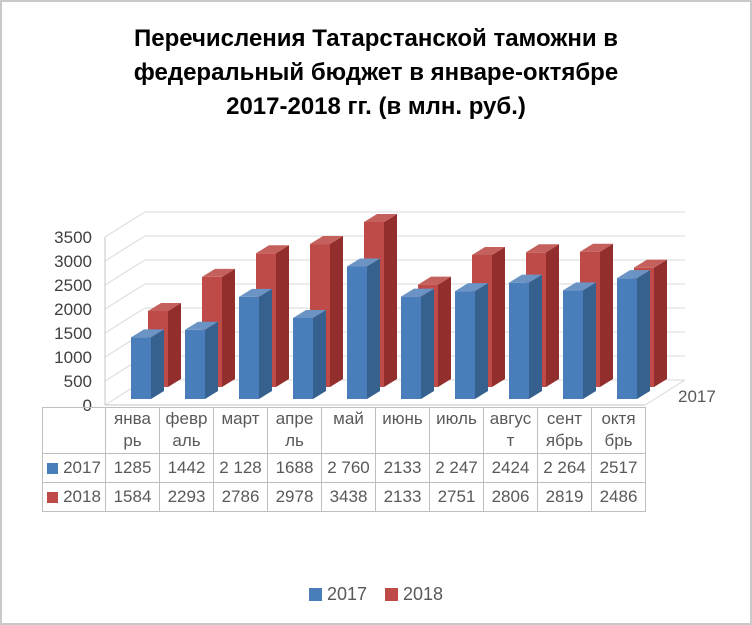  I want to click on bar-2017-октябрь, so click(633, 334).